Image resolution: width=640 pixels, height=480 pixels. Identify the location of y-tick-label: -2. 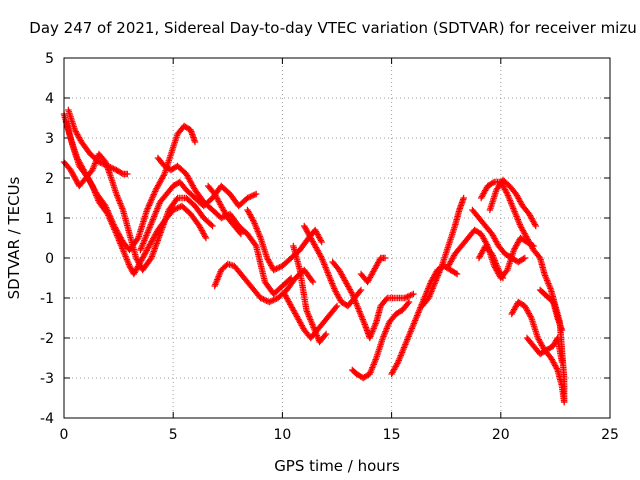
(47, 339).